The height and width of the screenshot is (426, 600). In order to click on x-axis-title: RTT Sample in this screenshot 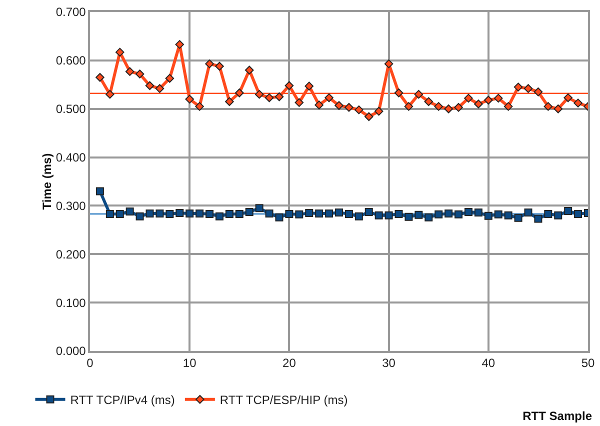, I will do `click(557, 416)`.